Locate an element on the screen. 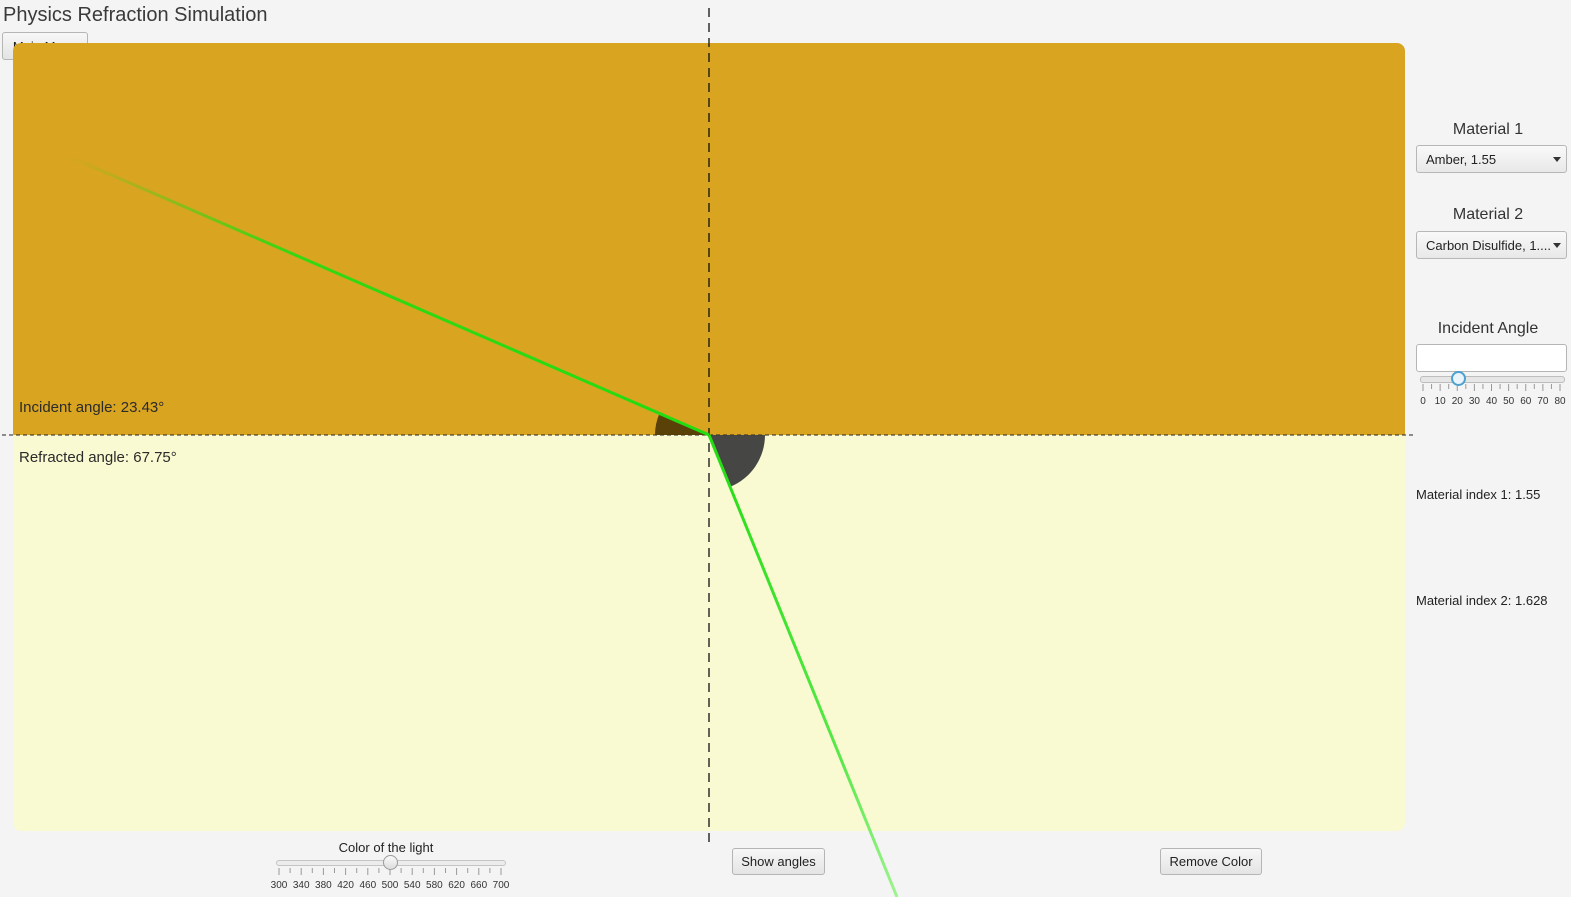 Image resolution: width=1571 pixels, height=897 pixels. light-color-tick-label: 420 is located at coordinates (345, 885).